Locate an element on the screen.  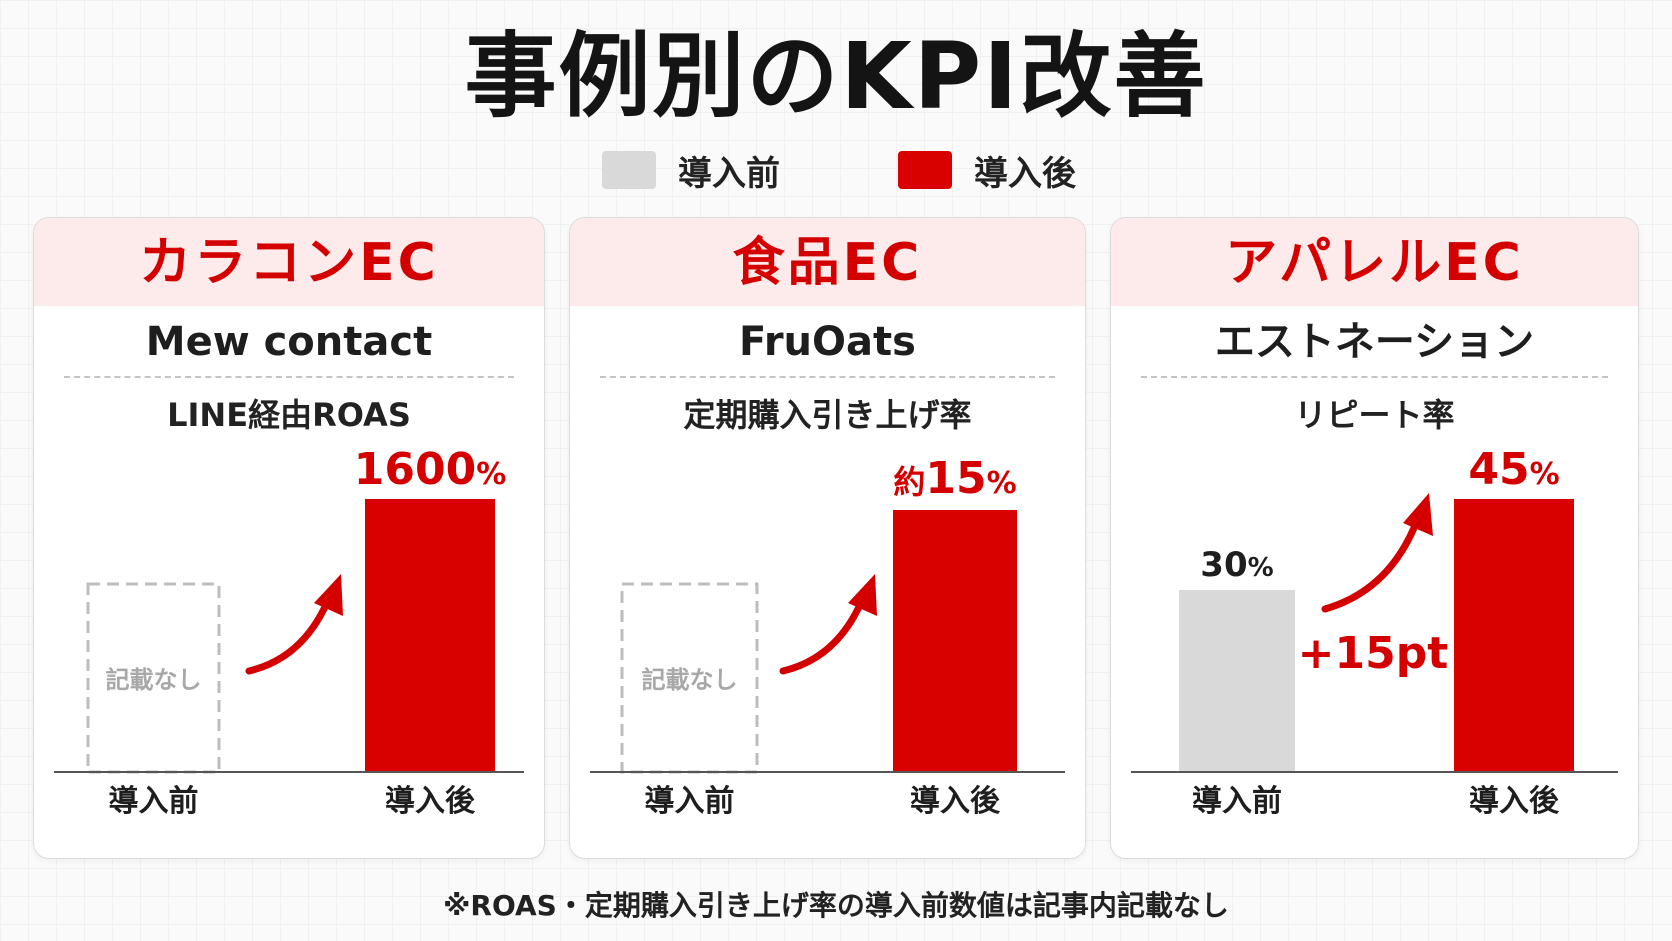
company-name: FruOats is located at coordinates (827, 342).